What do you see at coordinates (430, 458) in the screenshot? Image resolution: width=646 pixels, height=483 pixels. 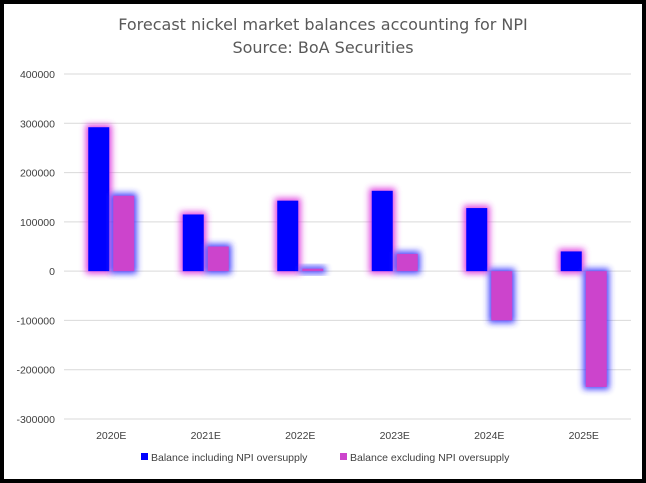 I see `legend-label: Balance excluding NPI oversupply` at bounding box center [430, 458].